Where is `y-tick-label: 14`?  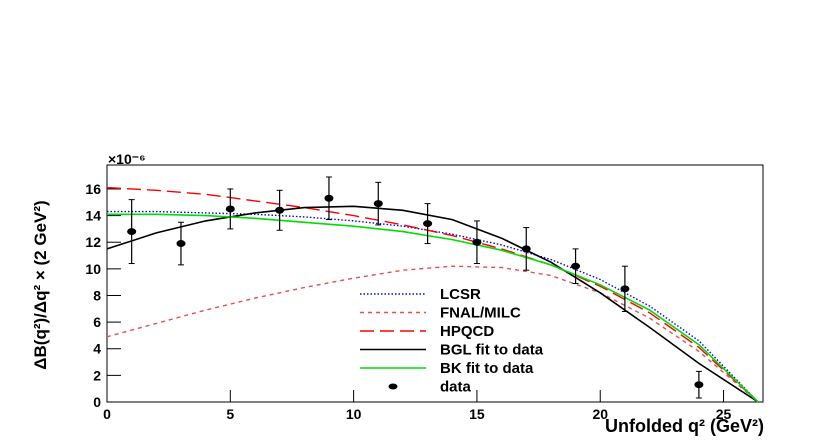
y-tick-label: 14 is located at coordinates (93, 216).